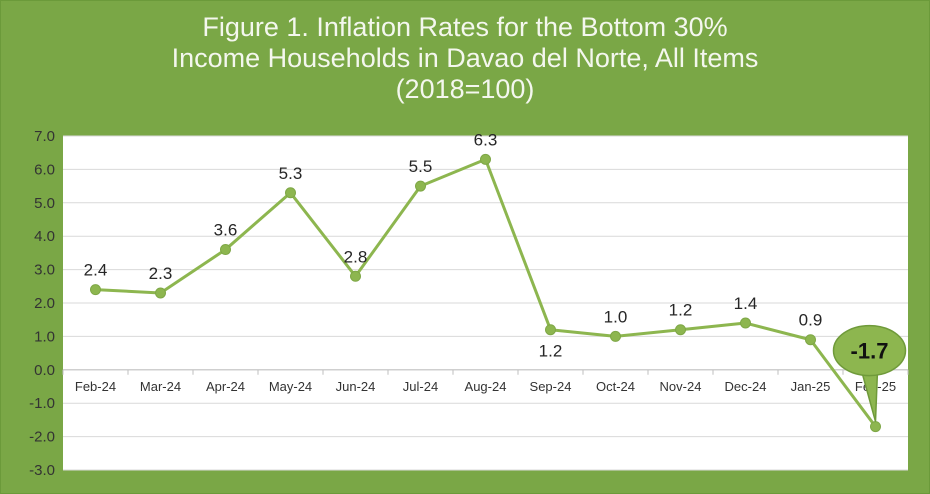 Image resolution: width=930 pixels, height=494 pixels. Describe the element at coordinates (225, 386) in the screenshot. I see `x-tick-label: Apr-24` at that location.